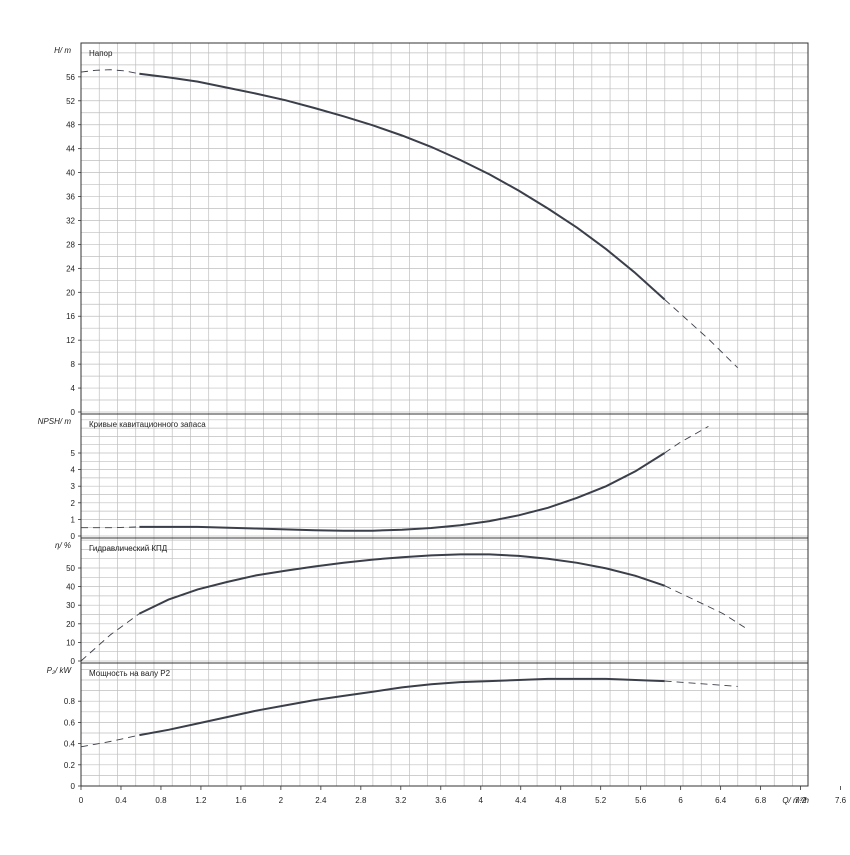  Describe the element at coordinates (70, 197) in the screenshot. I see `y-tick-label: 36` at that location.